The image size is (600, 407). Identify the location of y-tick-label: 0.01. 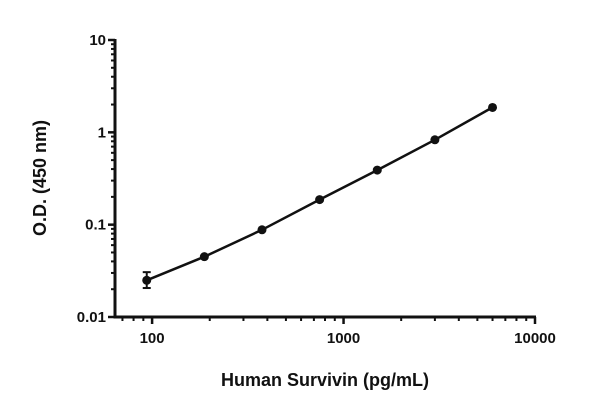
(91, 317).